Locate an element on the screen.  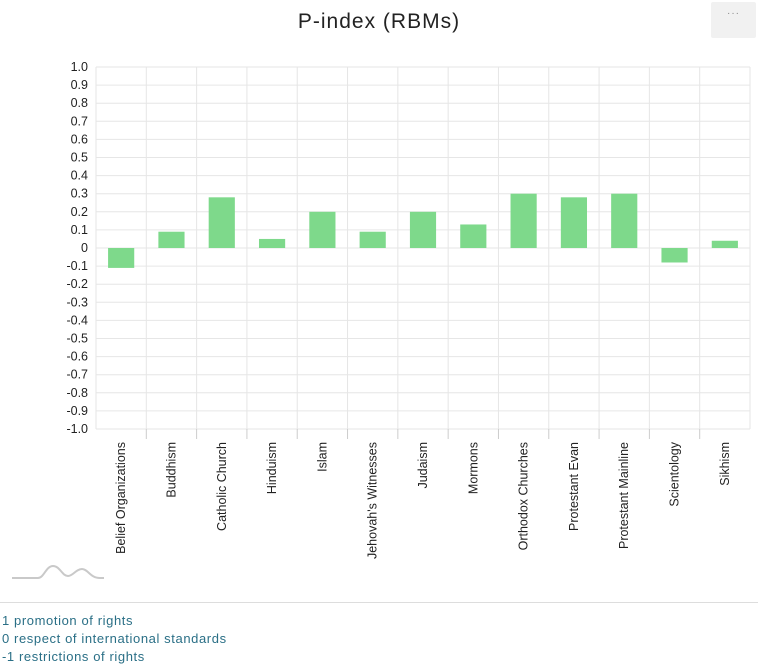
x-tick-label: Hinduism is located at coordinates (272, 468).